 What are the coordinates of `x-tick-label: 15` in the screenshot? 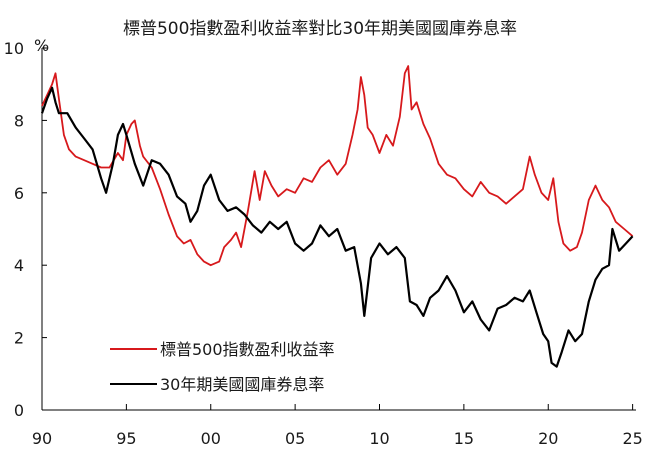 It's located at (464, 438).